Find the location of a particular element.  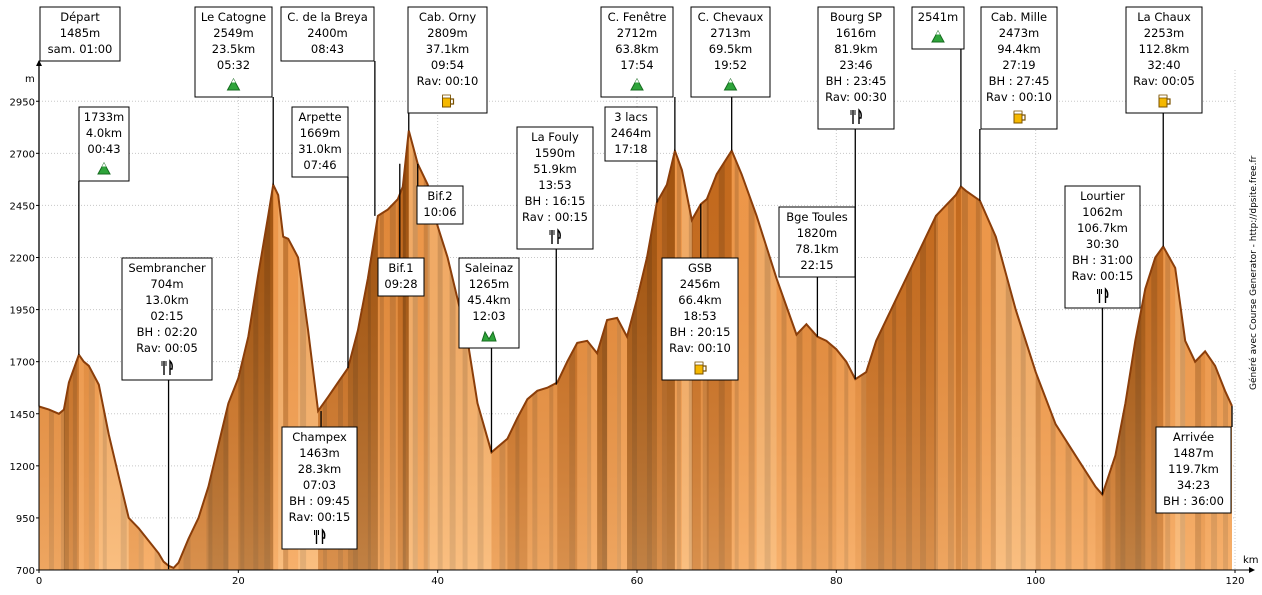

x-tick-label: 120 is located at coordinates (1234, 581).